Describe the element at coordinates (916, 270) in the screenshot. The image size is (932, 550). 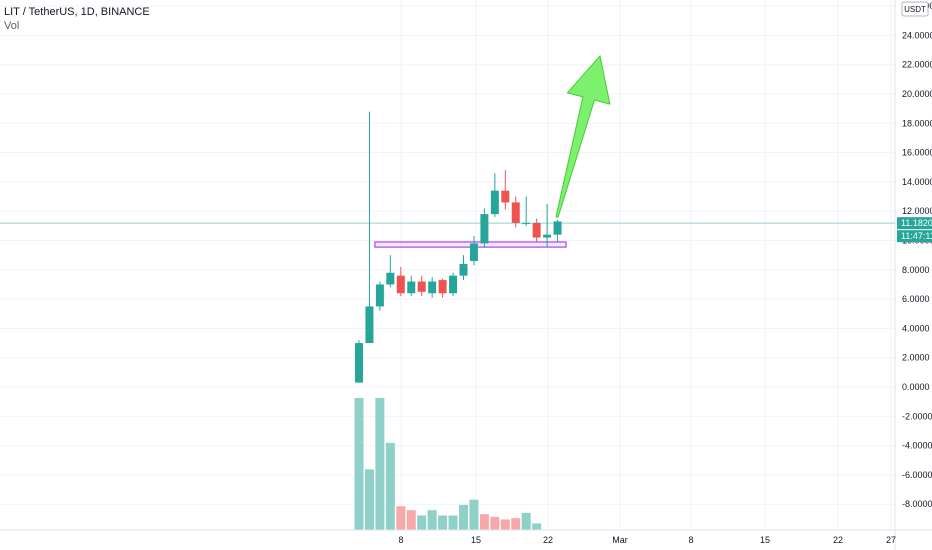
I see `price-tick-label: 8.0000` at that location.